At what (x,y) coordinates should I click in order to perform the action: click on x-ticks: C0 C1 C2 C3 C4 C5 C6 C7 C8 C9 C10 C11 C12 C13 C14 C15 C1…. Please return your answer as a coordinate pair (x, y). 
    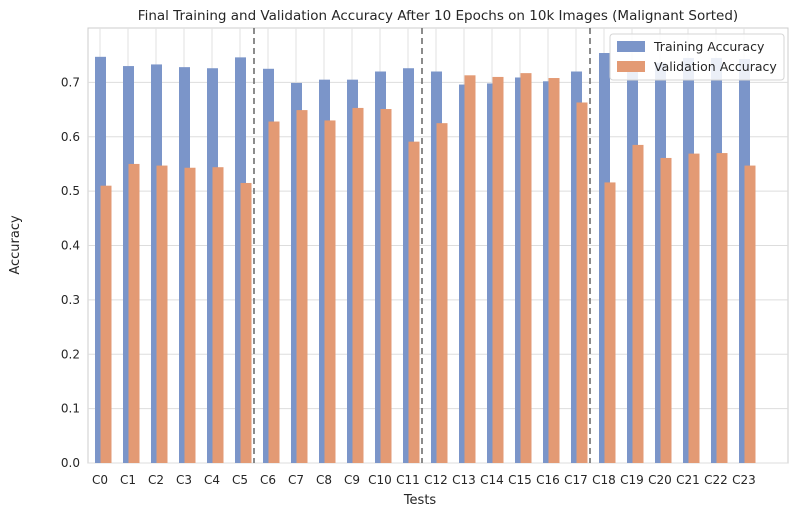
    Looking at the image, I should click on (424, 480).